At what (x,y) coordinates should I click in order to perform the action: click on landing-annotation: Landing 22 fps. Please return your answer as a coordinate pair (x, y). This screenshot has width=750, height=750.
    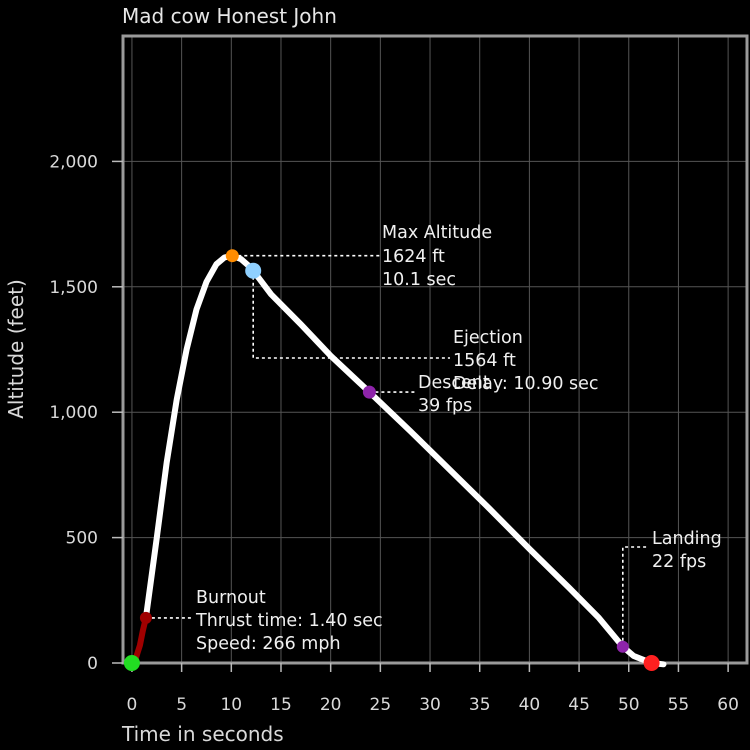
    Looking at the image, I should click on (687, 550).